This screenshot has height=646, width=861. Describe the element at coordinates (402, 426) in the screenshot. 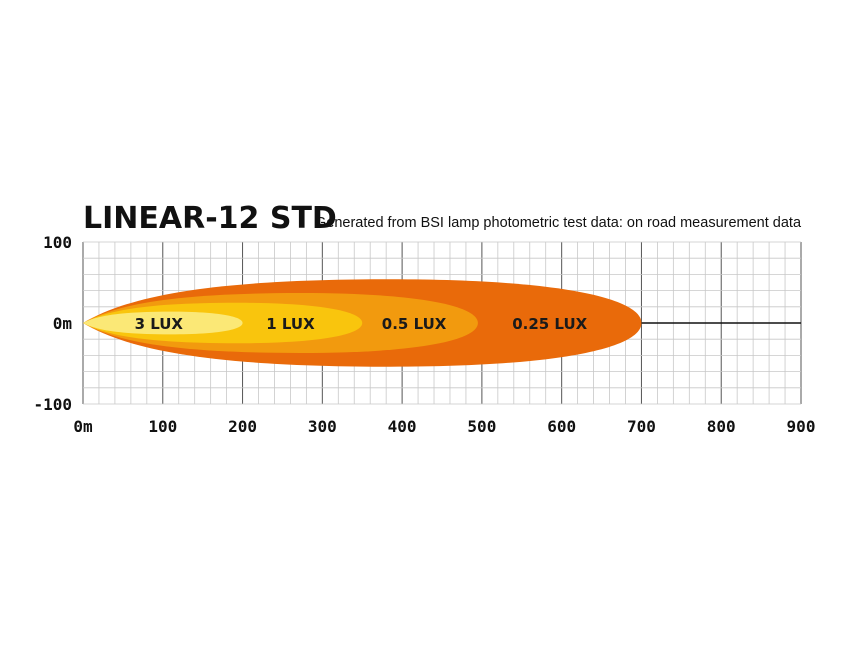

I see `x-tick-label: 400` at that location.